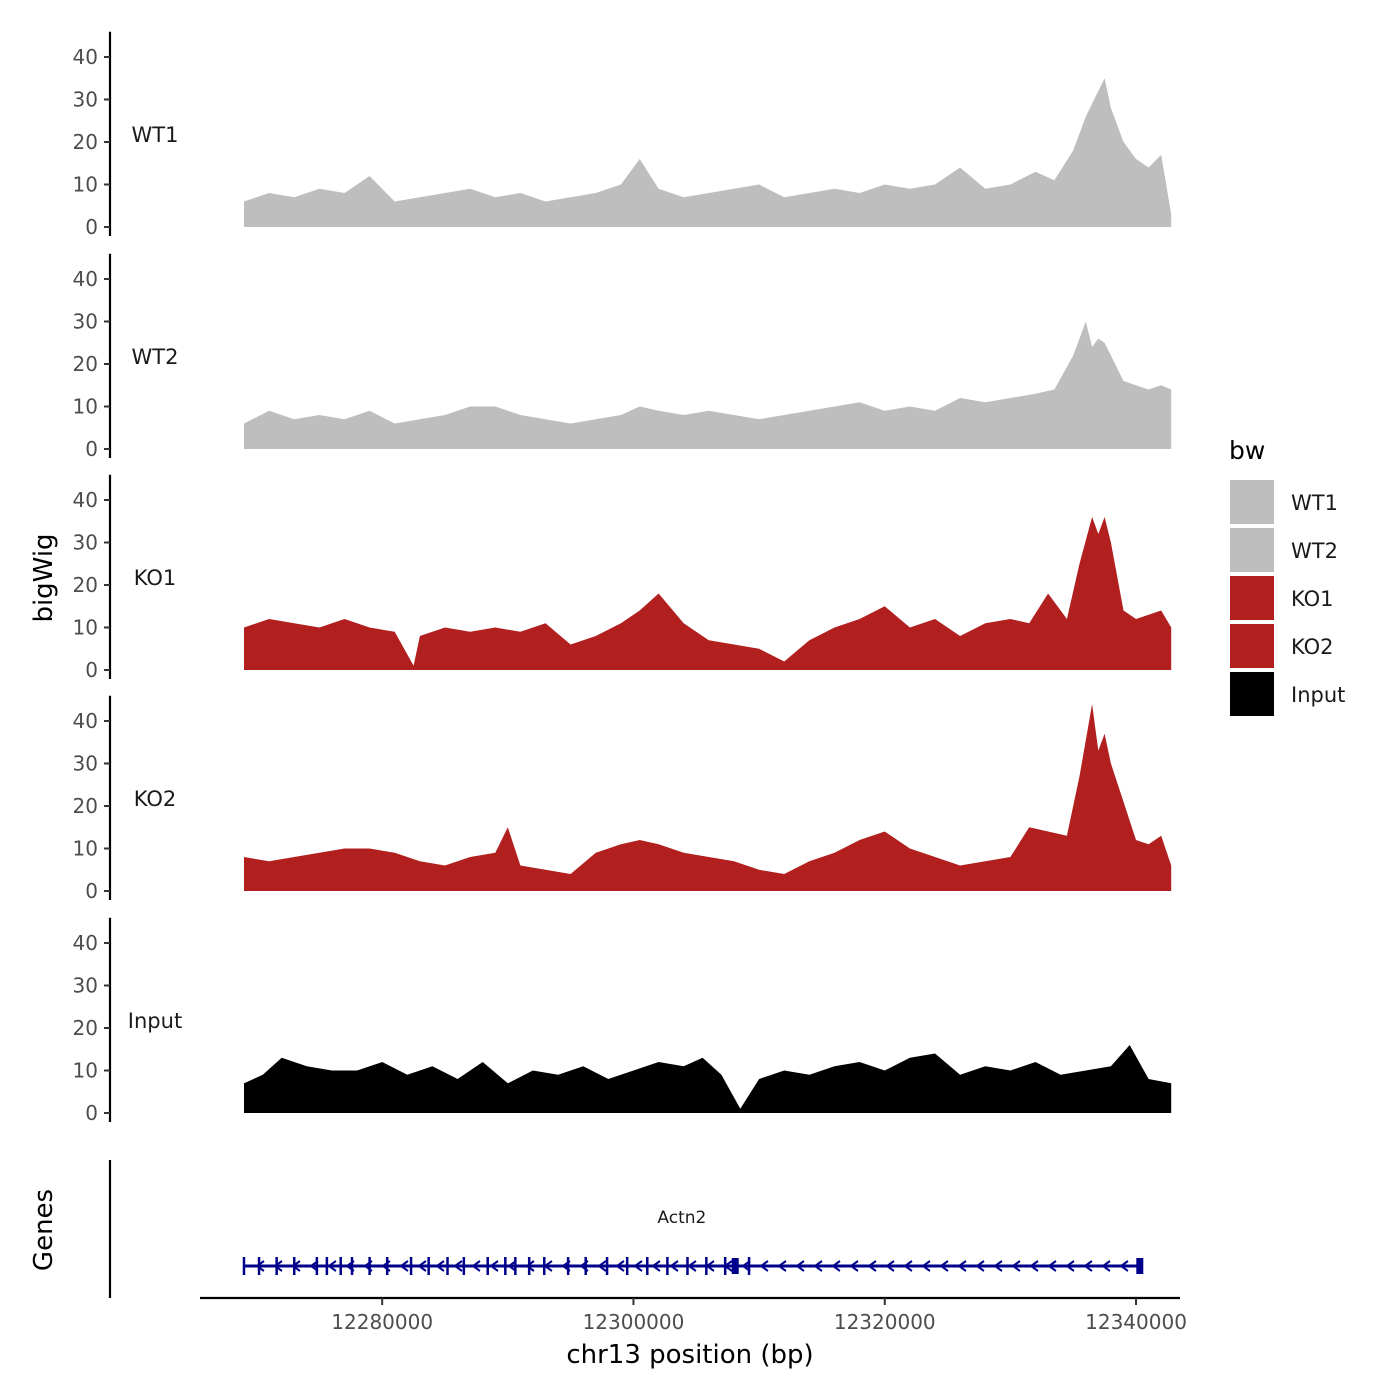 Image resolution: width=1400 pixels, height=1400 pixels. I want to click on legend-key-ko1, so click(1252, 598).